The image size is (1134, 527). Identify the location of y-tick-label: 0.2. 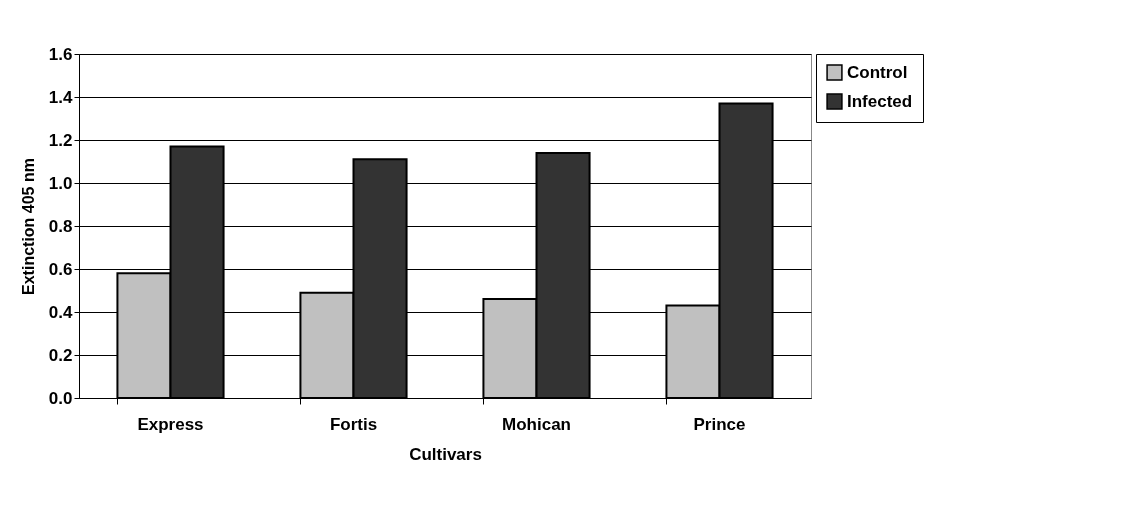
(60, 355).